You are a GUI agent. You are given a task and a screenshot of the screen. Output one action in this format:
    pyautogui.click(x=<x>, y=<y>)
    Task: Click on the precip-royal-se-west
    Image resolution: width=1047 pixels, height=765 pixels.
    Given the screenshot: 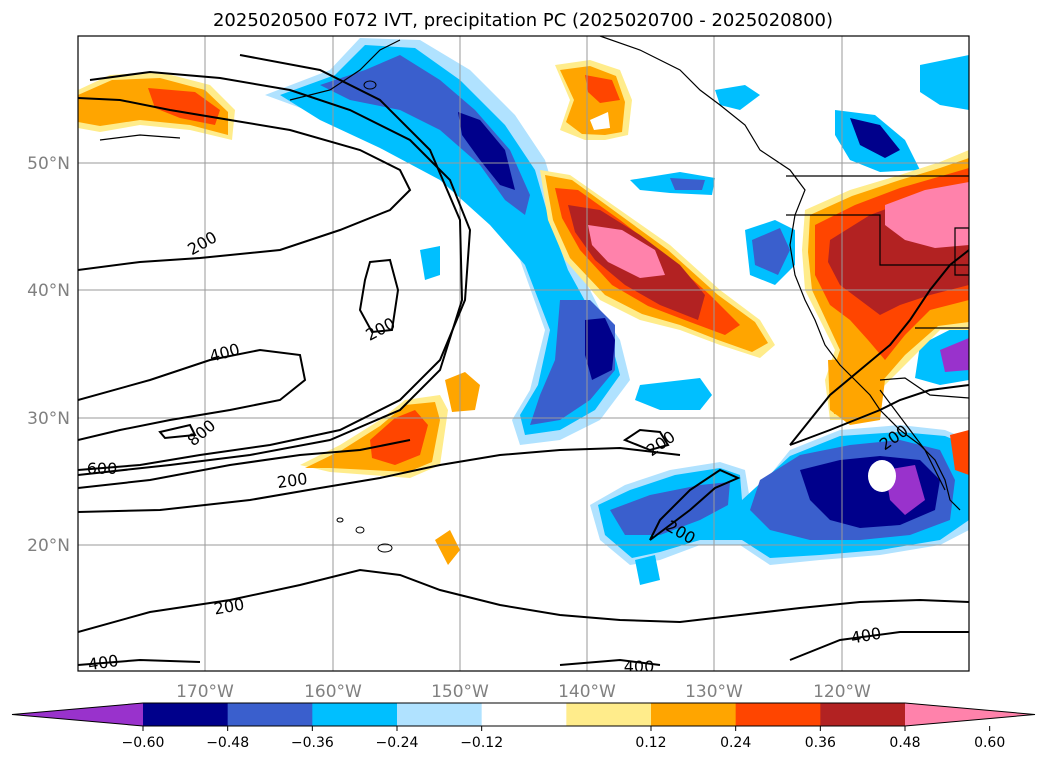 What is the action you would take?
    pyautogui.click(x=670, y=508)
    